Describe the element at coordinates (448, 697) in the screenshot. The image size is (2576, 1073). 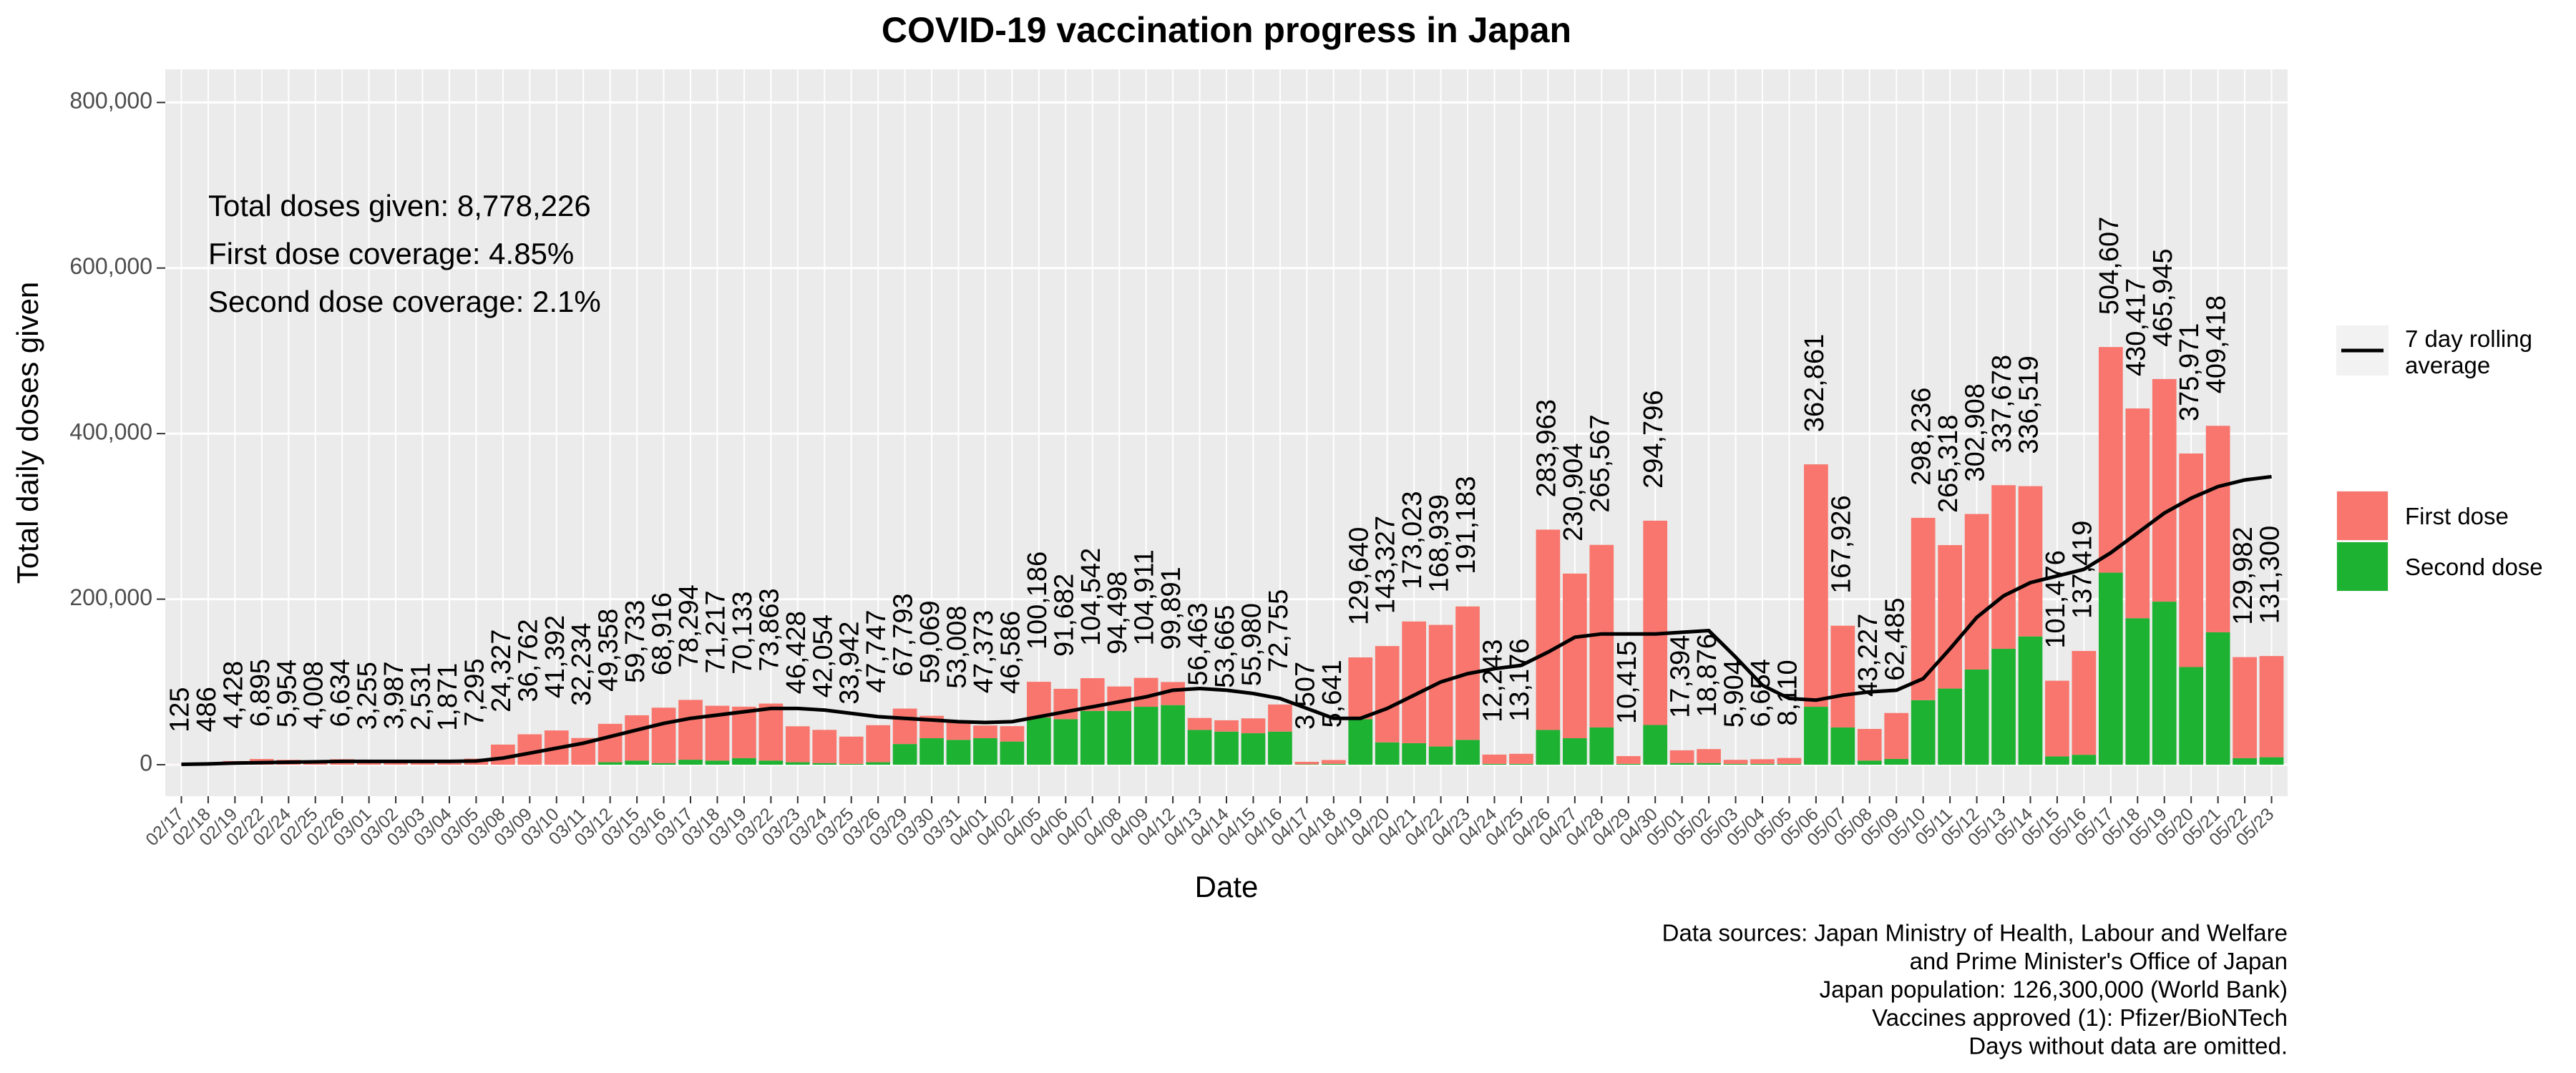
I see `total-label: 1,871` at that location.